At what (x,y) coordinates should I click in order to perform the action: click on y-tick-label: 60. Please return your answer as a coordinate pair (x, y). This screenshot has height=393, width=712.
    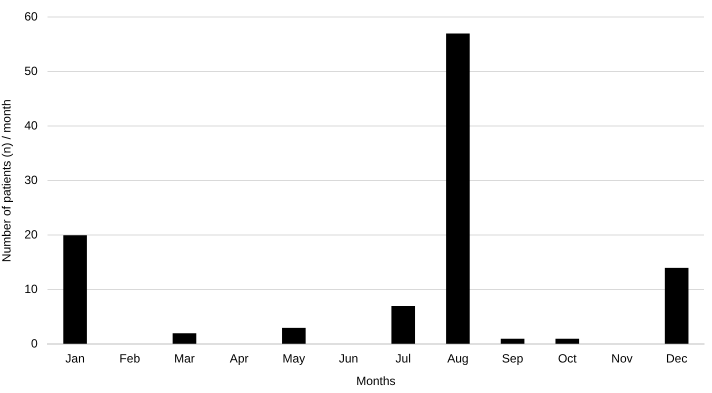
    Looking at the image, I should click on (31, 17).